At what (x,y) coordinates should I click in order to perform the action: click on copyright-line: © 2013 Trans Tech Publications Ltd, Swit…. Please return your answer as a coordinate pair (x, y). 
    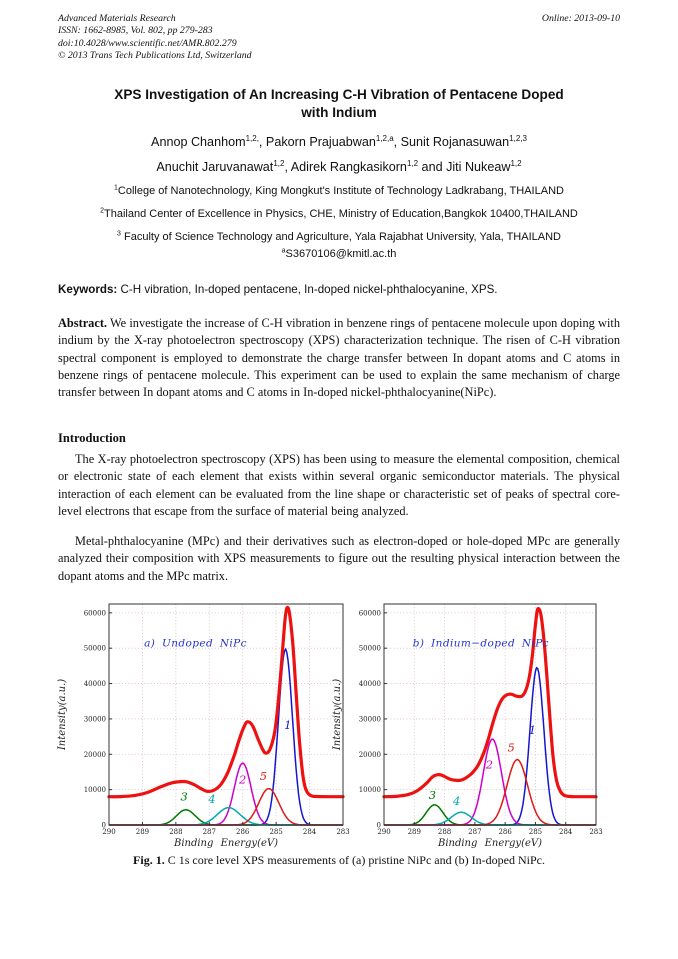
    Looking at the image, I should click on (155, 55).